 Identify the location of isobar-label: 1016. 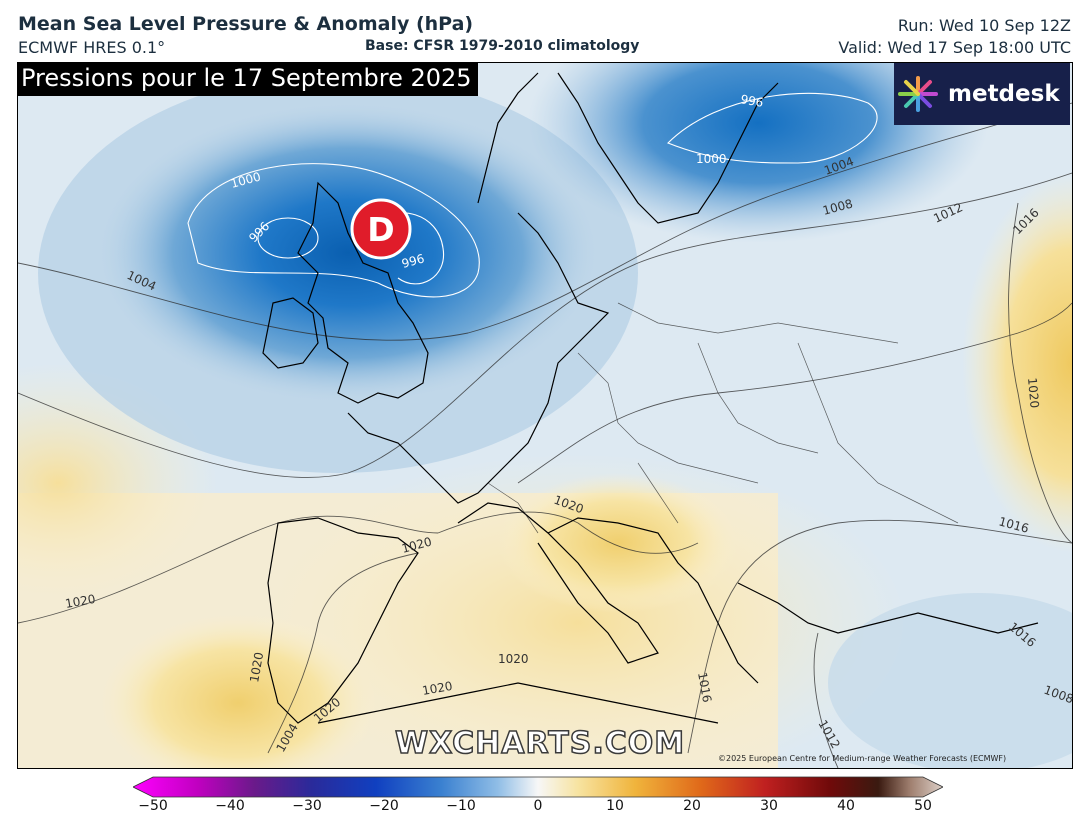
(704, 687).